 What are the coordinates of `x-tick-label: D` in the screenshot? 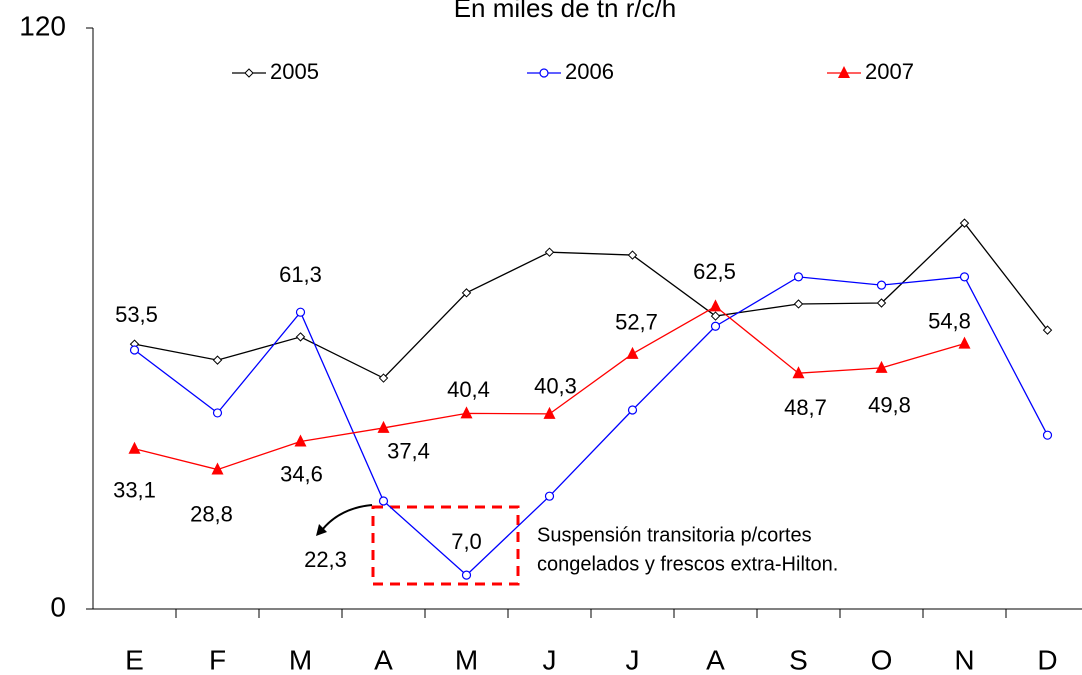 It's located at (1047, 659).